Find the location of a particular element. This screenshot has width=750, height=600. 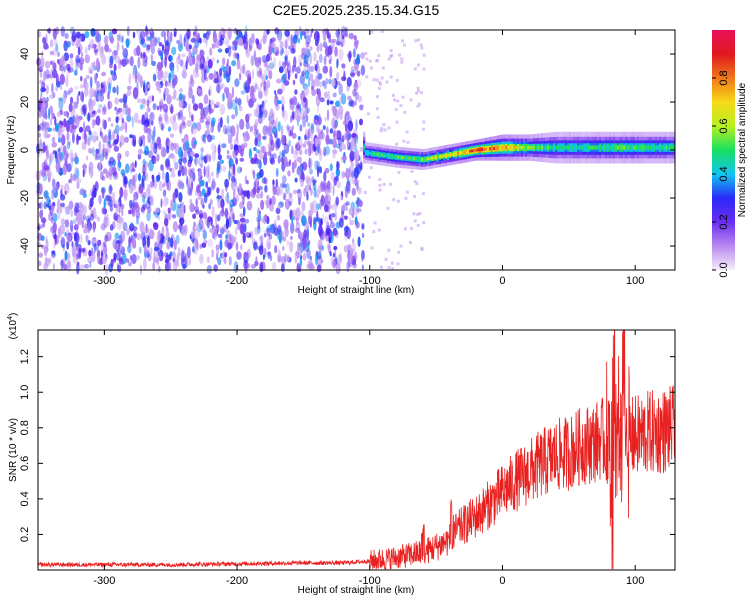

x-tick-label: -300 is located at coordinates (104, 281).